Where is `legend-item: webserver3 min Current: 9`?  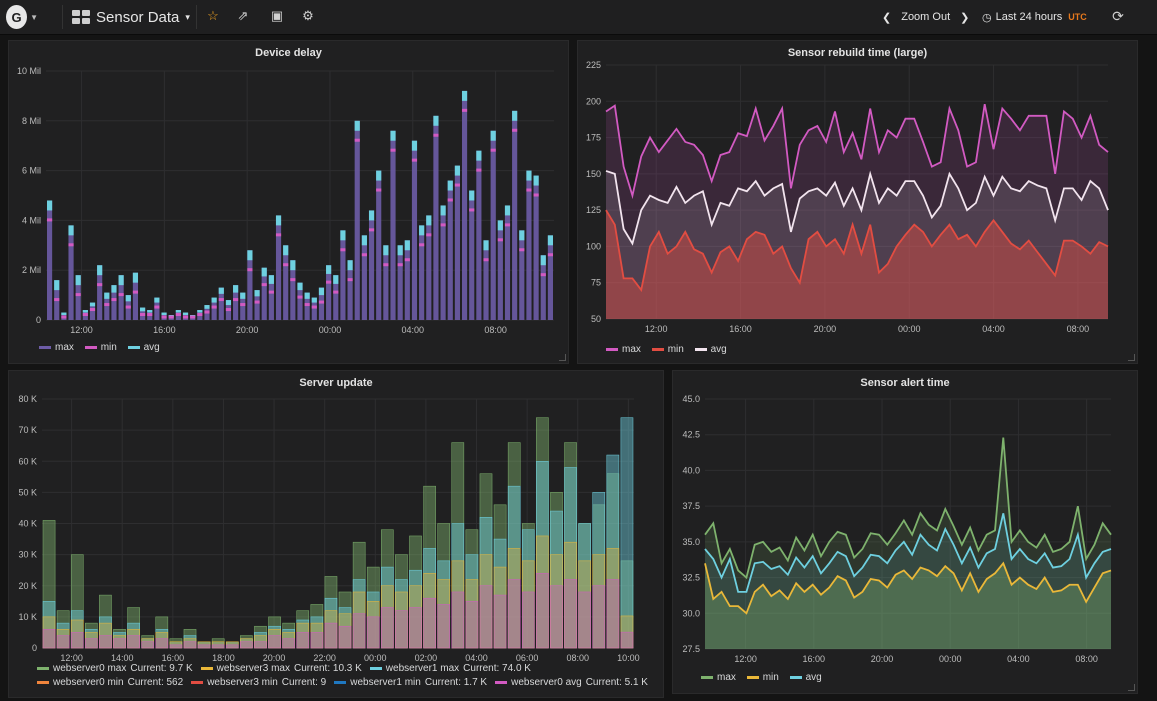 legend-item: webserver3 min Current: 9 is located at coordinates (258, 682).